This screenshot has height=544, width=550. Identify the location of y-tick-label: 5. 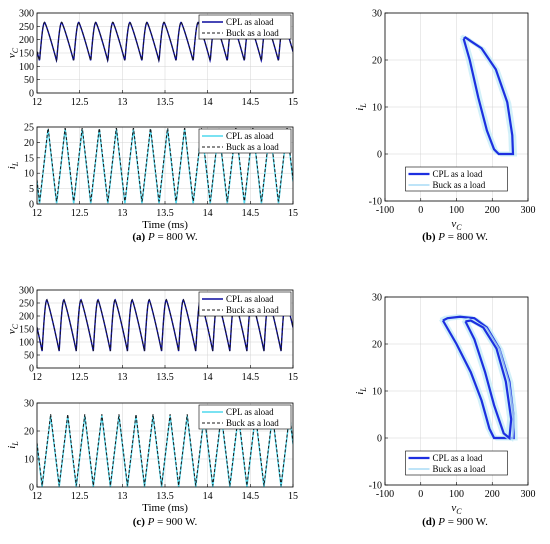
(31, 189).